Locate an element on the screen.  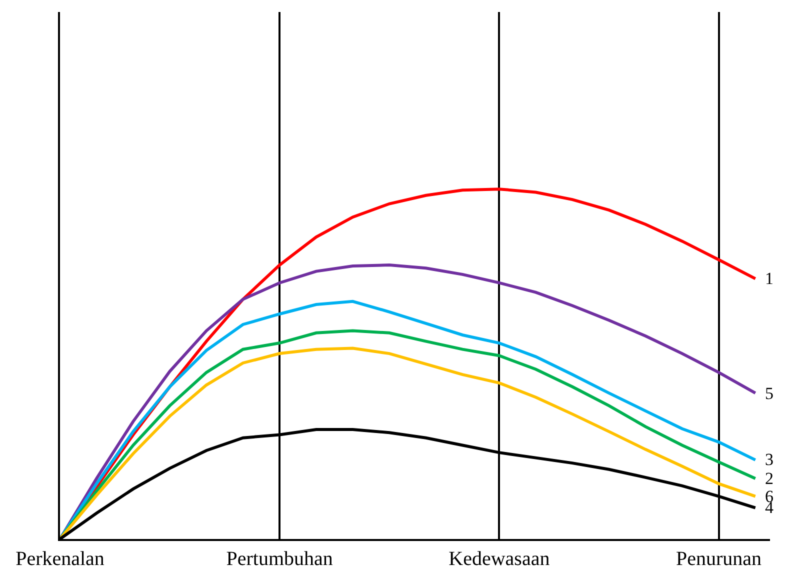
series-label: 2 is located at coordinates (769, 478).